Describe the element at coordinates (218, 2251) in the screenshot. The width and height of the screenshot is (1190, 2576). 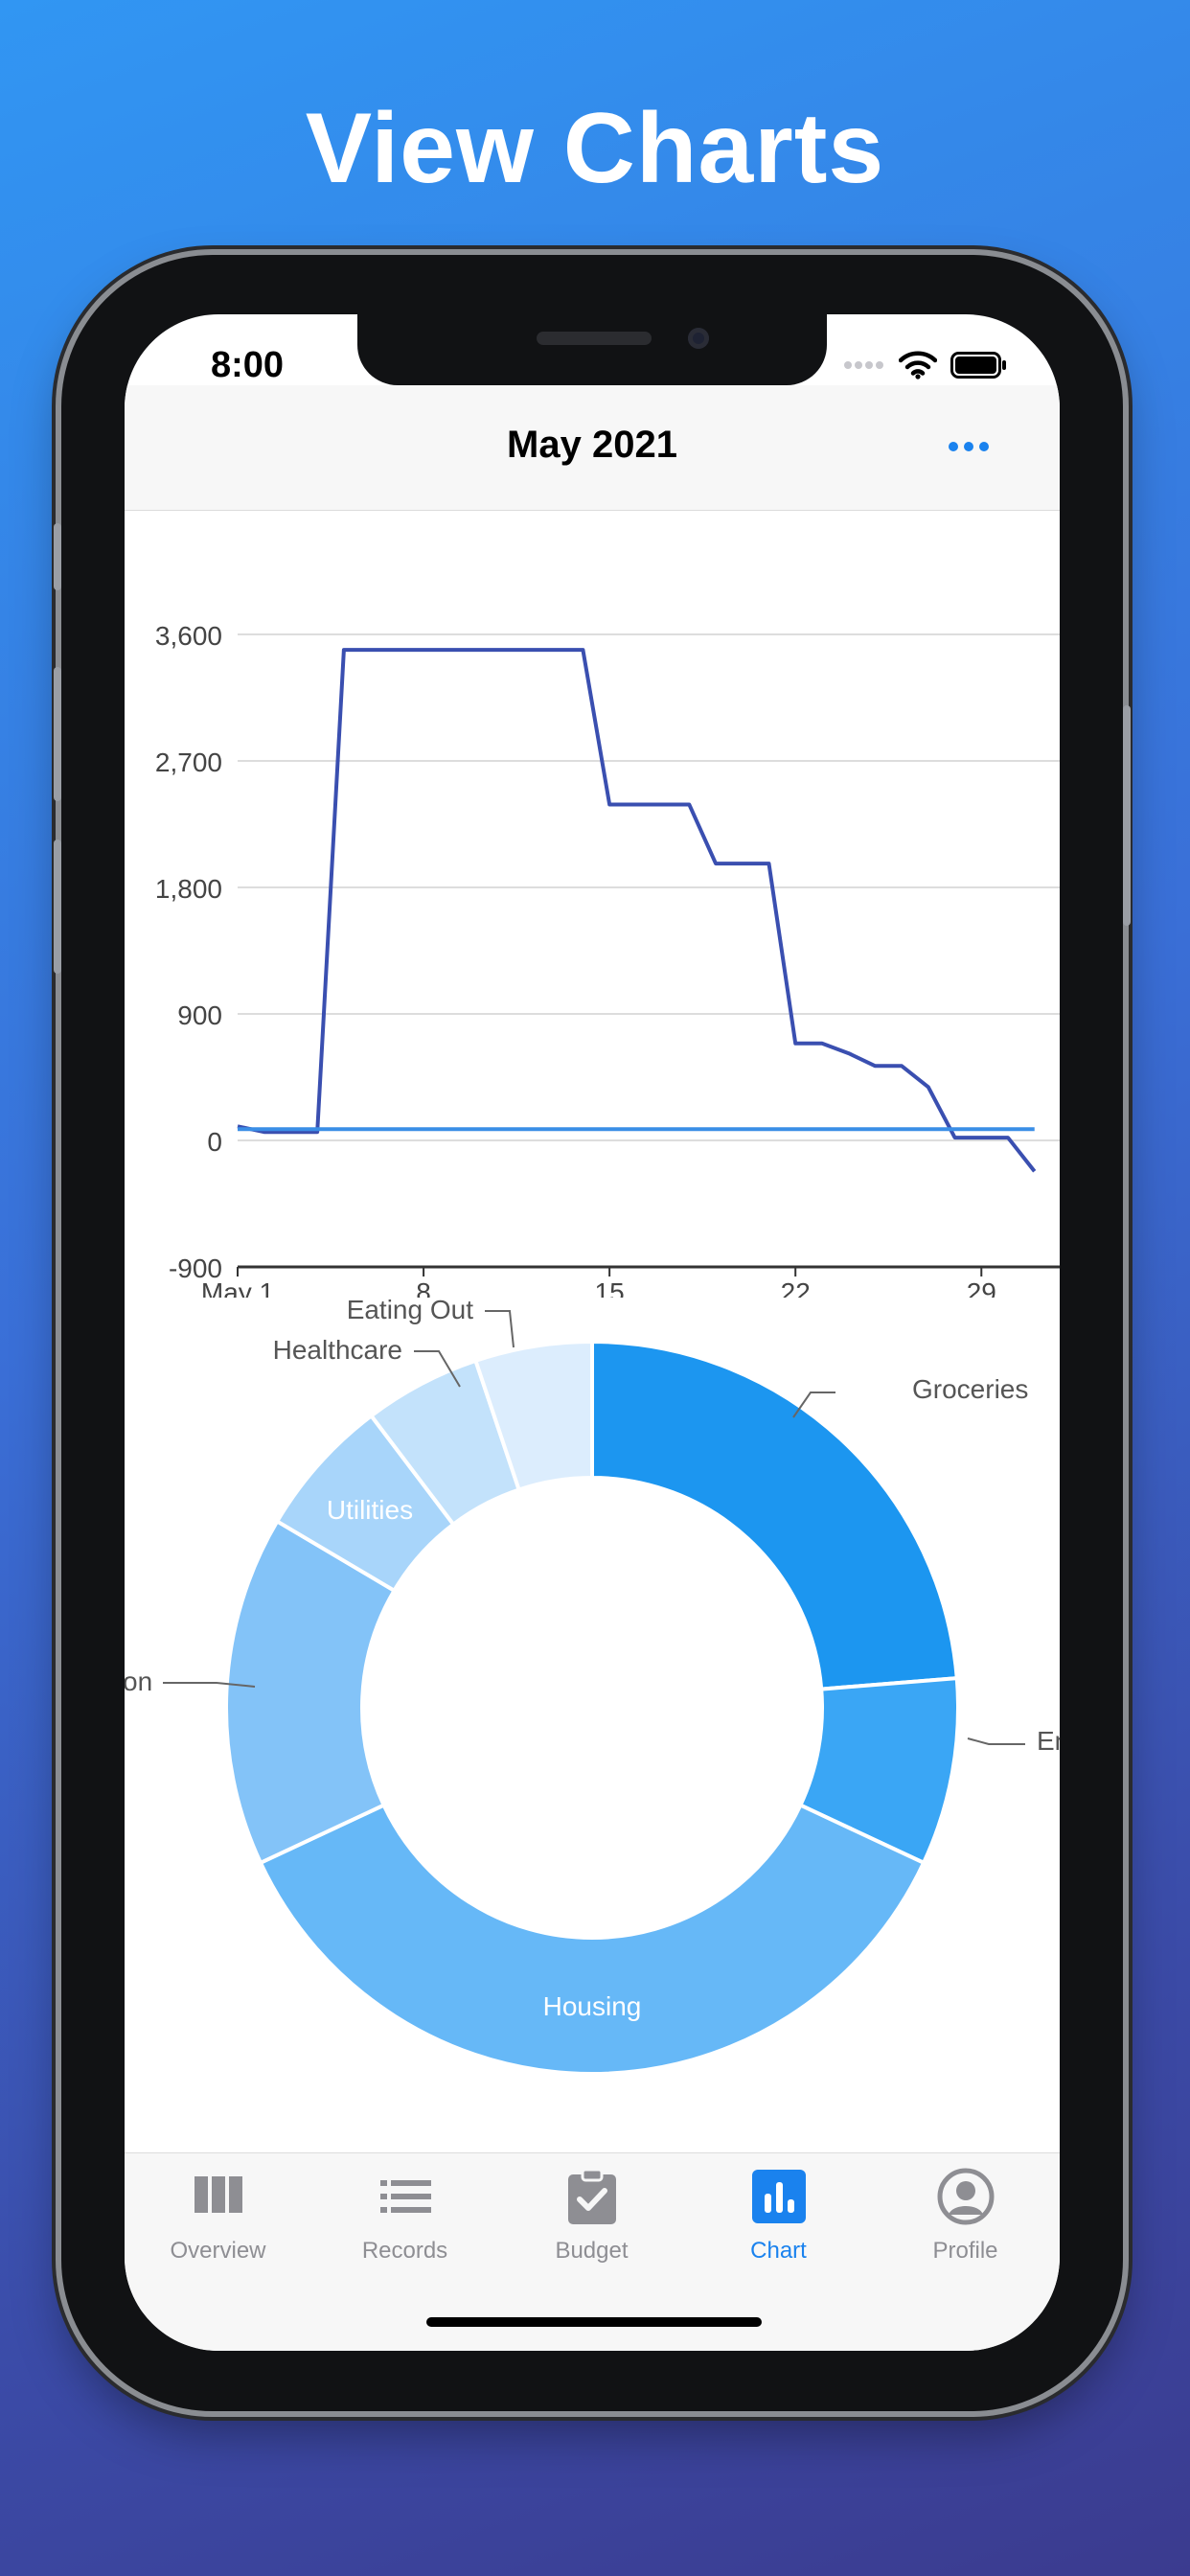
I see `tab-label-overview: Overview` at that location.